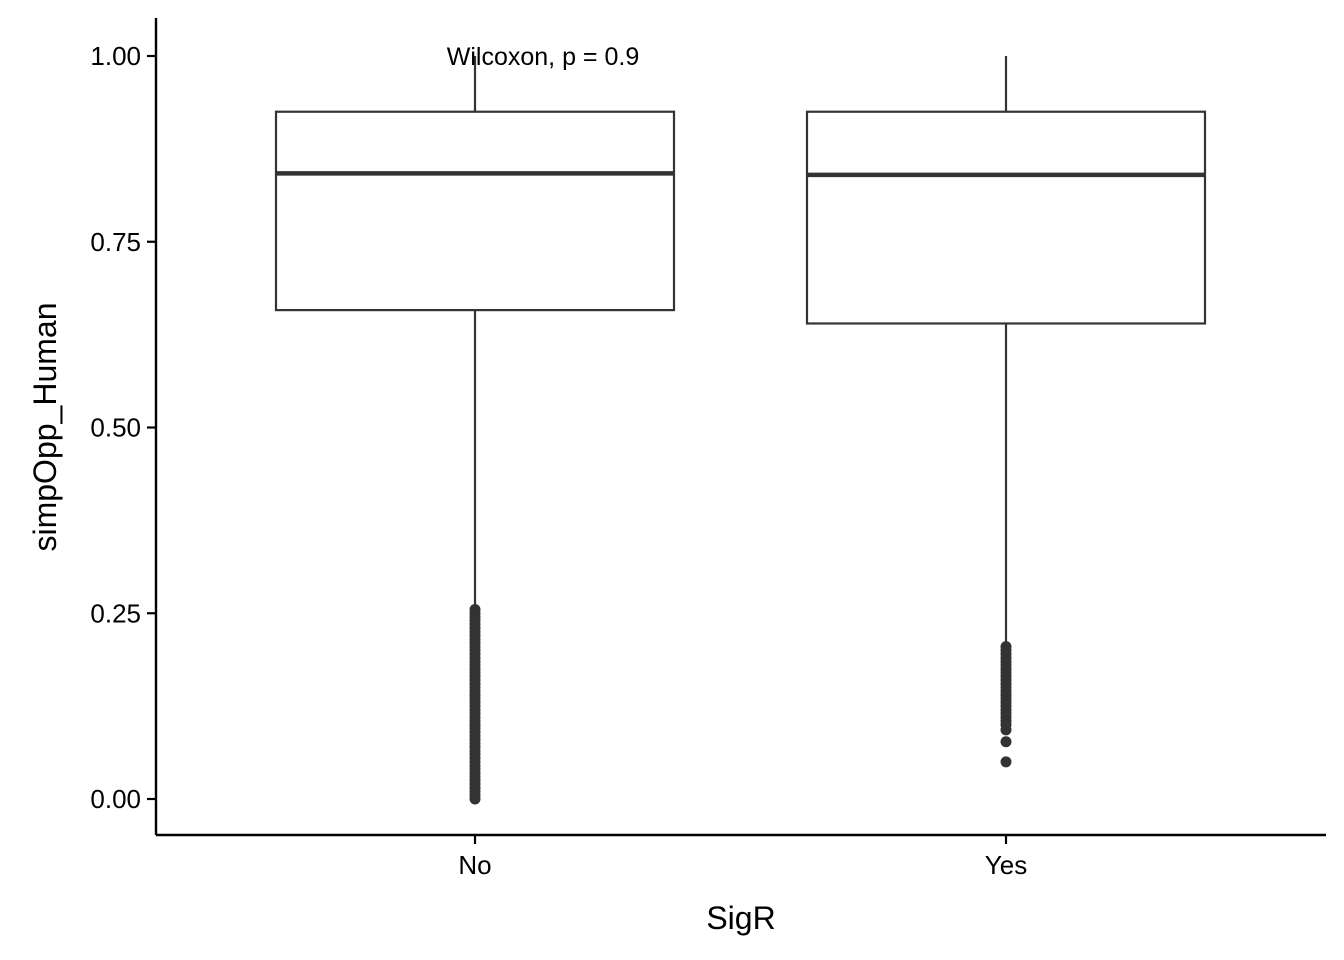 This screenshot has height=960, width=1344. Describe the element at coordinates (115, 613) in the screenshot. I see `y-tick-label: 0.25` at that location.